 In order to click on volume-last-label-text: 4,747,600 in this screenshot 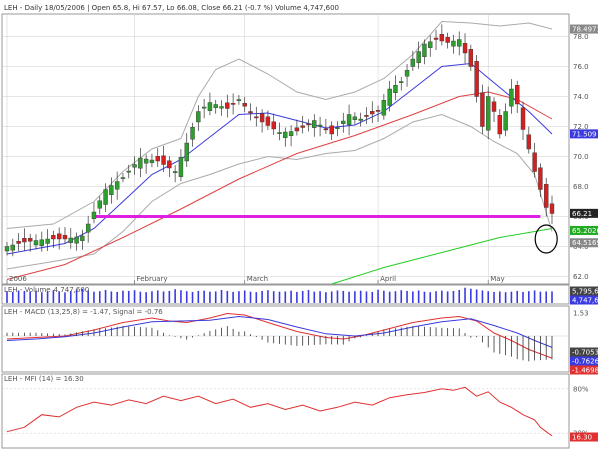, I will do `click(586, 301)`.